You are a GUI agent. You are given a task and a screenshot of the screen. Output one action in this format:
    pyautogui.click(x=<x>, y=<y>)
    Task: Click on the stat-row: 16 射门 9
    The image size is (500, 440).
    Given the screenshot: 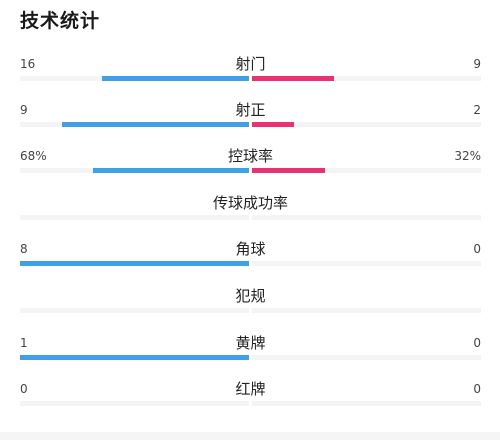 What is the action you would take?
    pyautogui.click(x=250, y=70)
    